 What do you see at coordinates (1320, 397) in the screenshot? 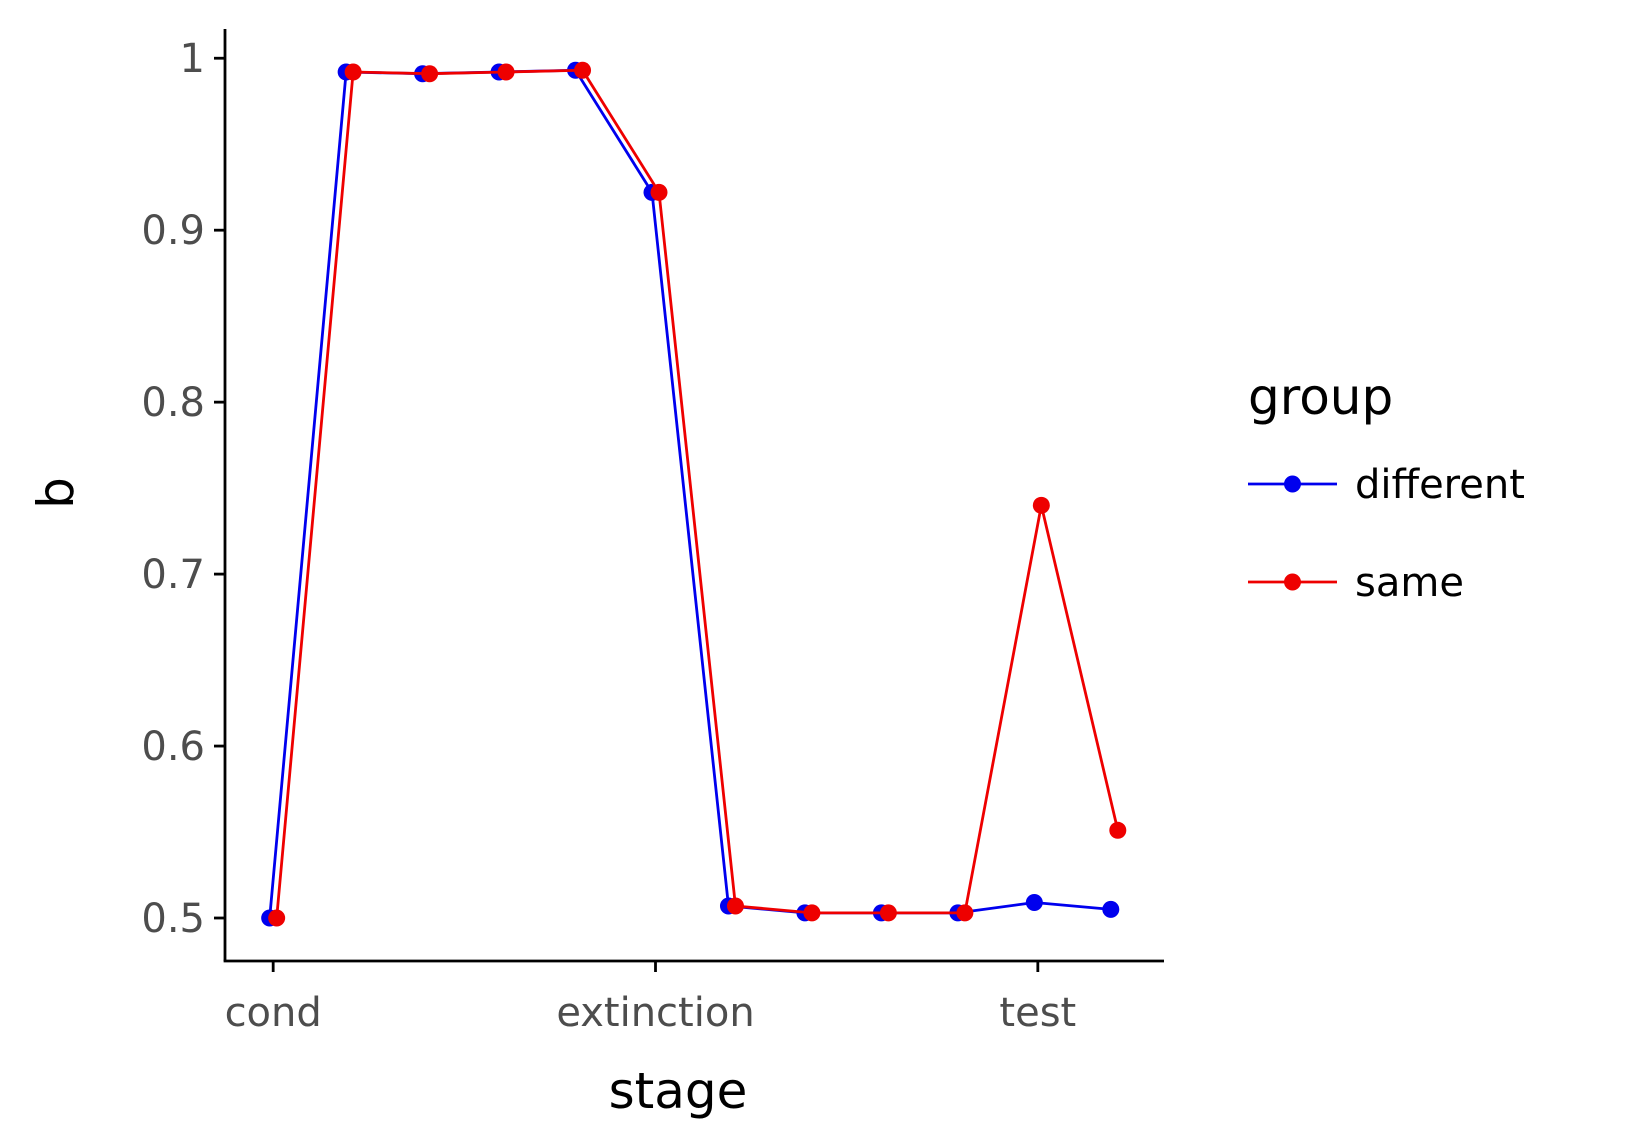
I see `legend-title: group` at bounding box center [1320, 397].